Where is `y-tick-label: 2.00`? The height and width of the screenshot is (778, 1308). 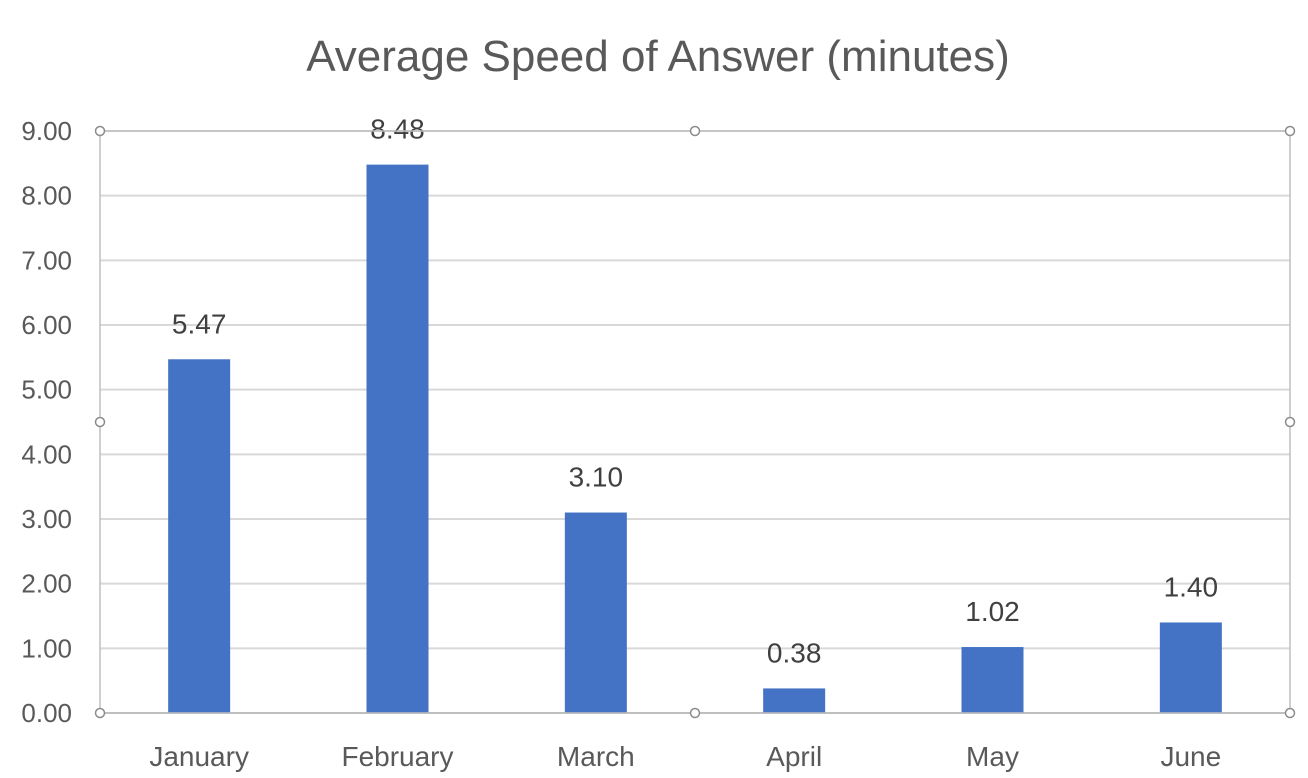
y-tick-label: 2.00 is located at coordinates (46, 584).